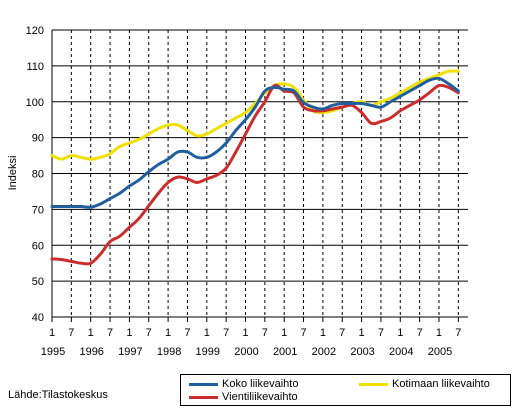 Image resolution: width=516 pixels, height=412 pixels. What do you see at coordinates (362, 352) in the screenshot?
I see `x-year-label: 2003` at bounding box center [362, 352].